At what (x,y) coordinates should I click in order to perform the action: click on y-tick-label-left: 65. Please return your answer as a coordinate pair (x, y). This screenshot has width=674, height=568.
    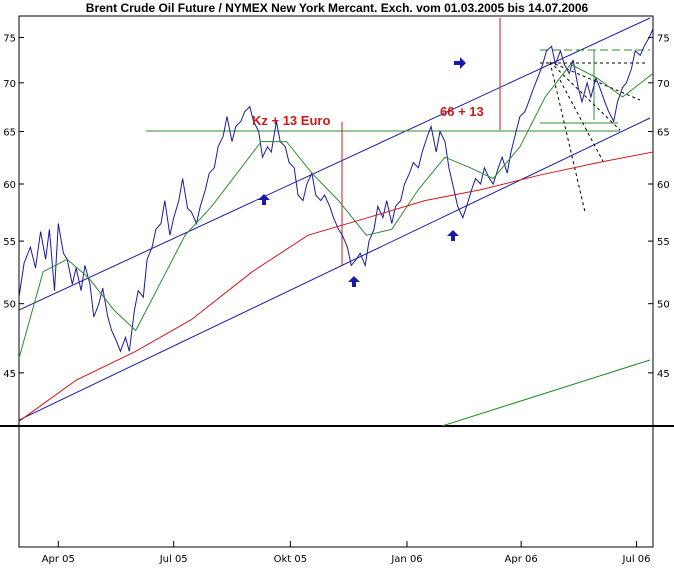
    Looking at the image, I should click on (9, 132).